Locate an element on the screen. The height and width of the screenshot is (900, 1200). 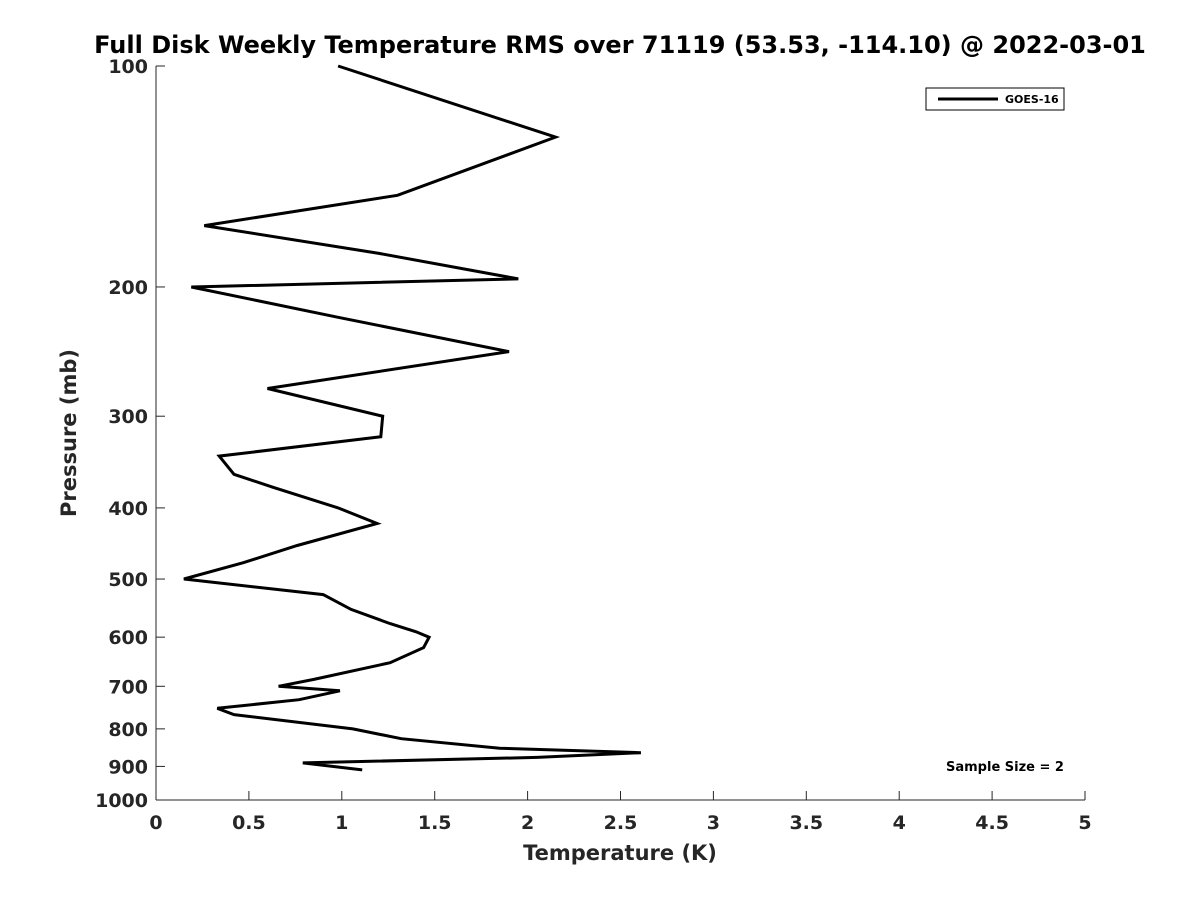
x-tick-label: 0 is located at coordinates (155, 823).